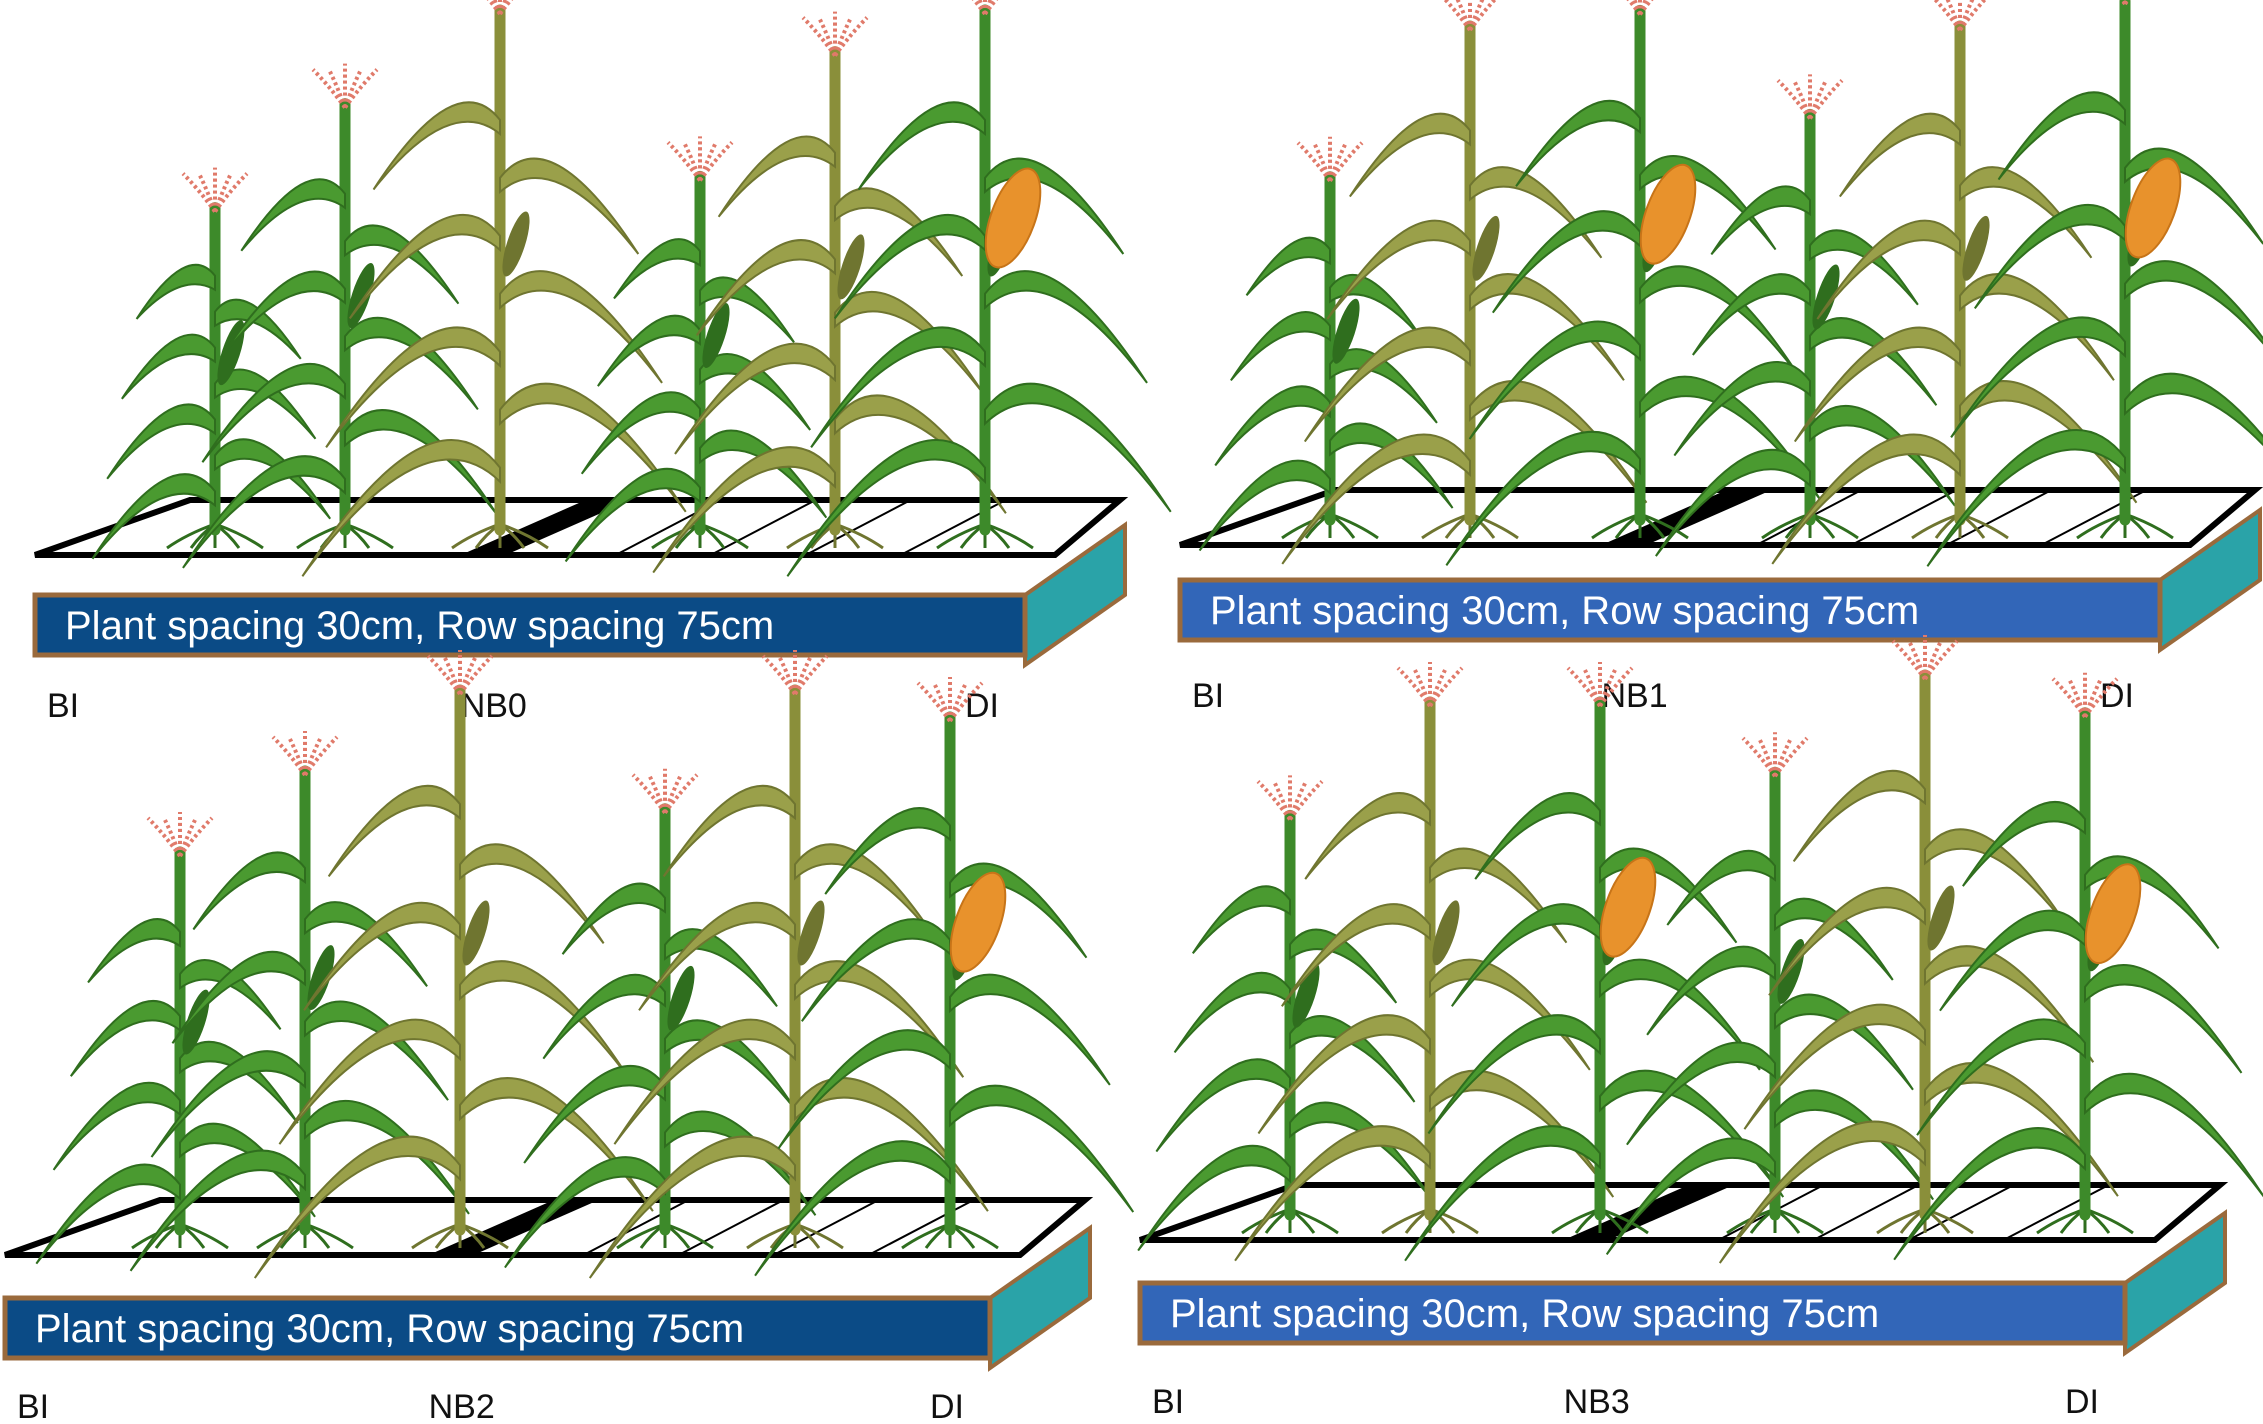  Describe the element at coordinates (1168, 1402) in the screenshot. I see `label-bi: BI` at that location.